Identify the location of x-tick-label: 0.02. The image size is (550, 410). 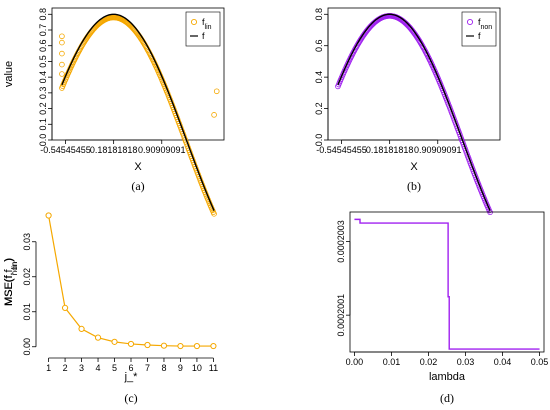
(429, 362).